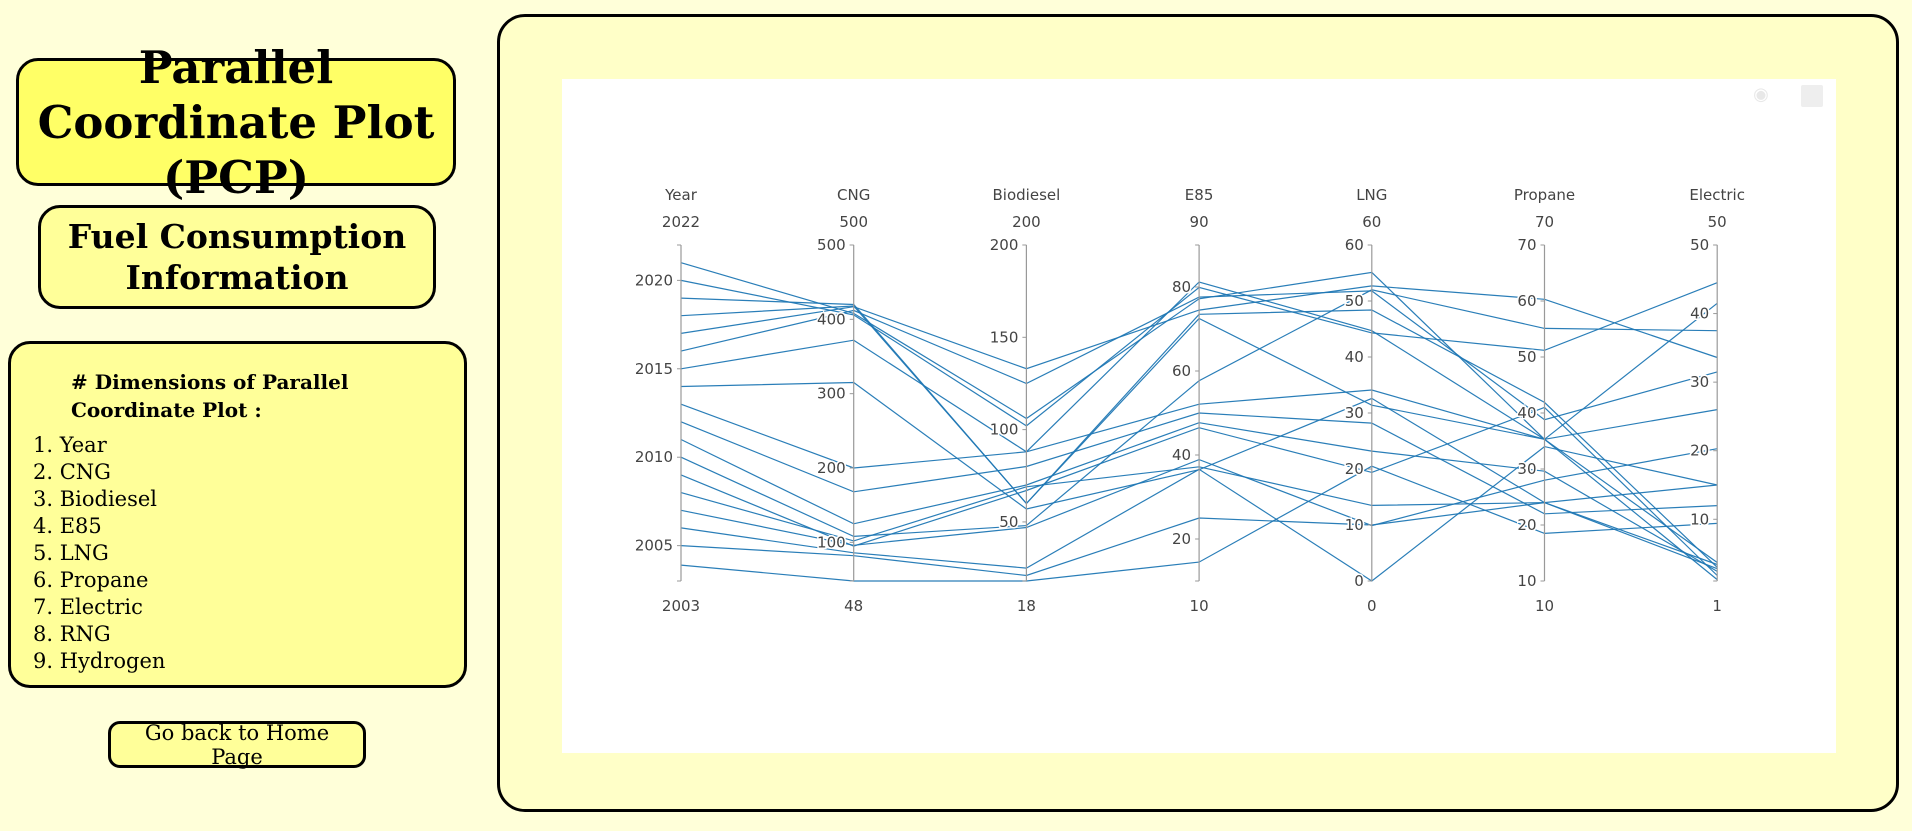 The image size is (1912, 831). What do you see at coordinates (1761, 94) in the screenshot?
I see `camera-icon: ◉` at bounding box center [1761, 94].